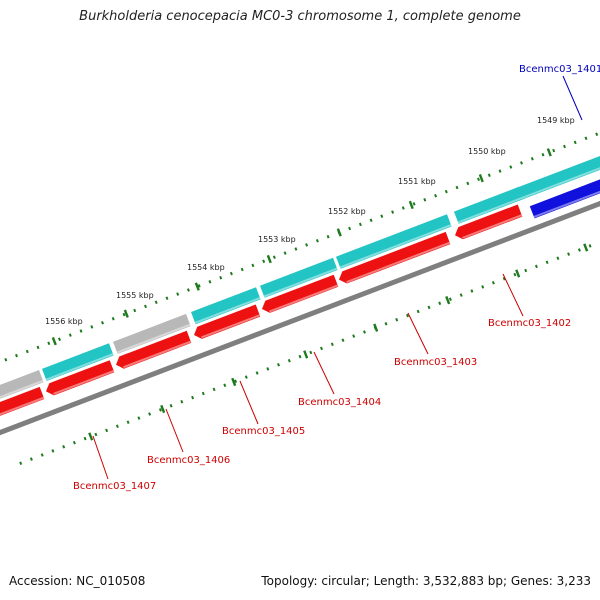  I want to click on gene-label-bcenmc03_1406: Bcenmc03_1406, so click(188, 460).